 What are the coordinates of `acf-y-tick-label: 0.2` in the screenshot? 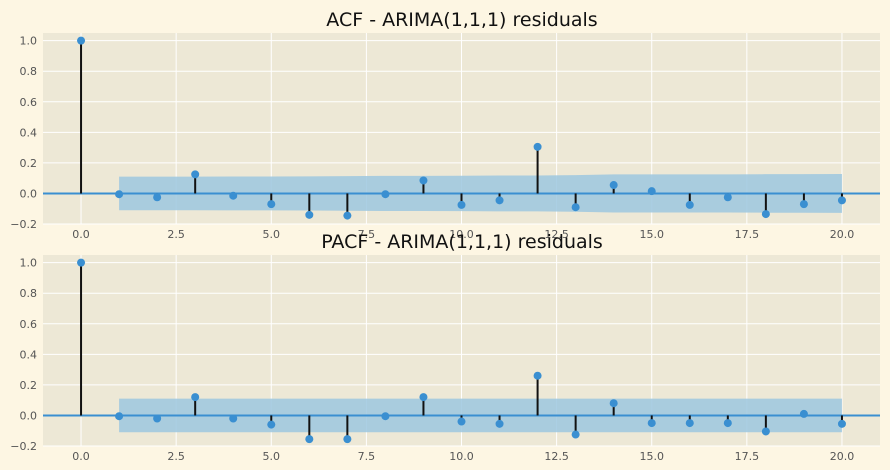 It's located at (29, 163).